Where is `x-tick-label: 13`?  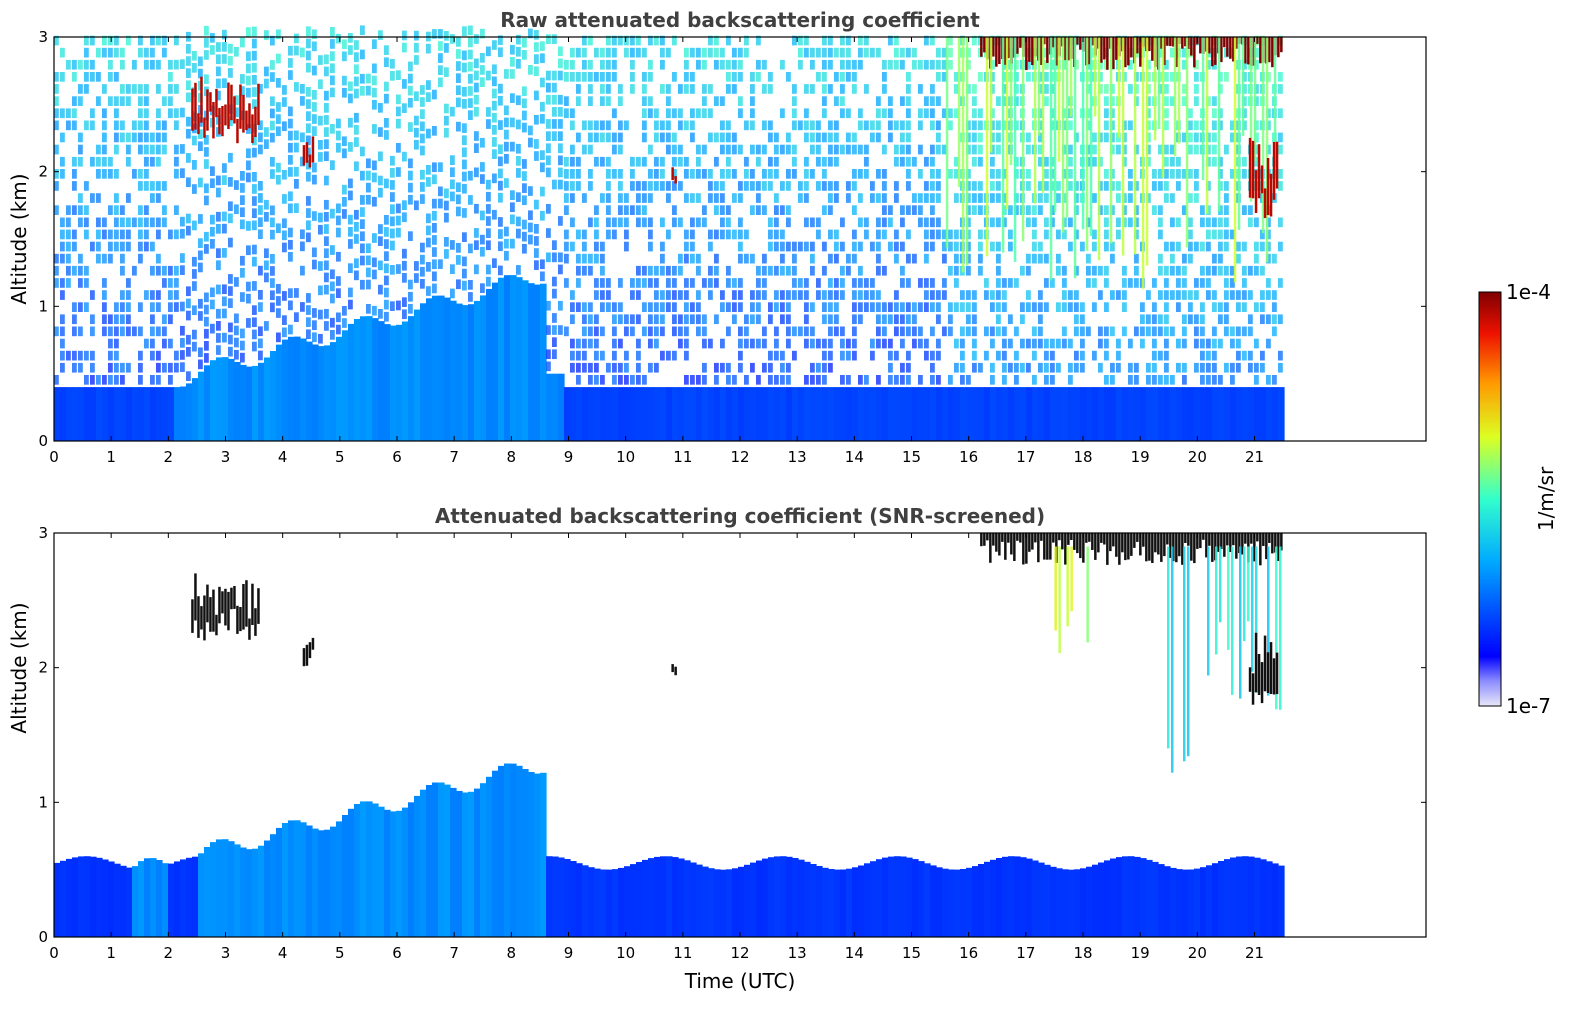 x-tick-label: 13 is located at coordinates (797, 953).